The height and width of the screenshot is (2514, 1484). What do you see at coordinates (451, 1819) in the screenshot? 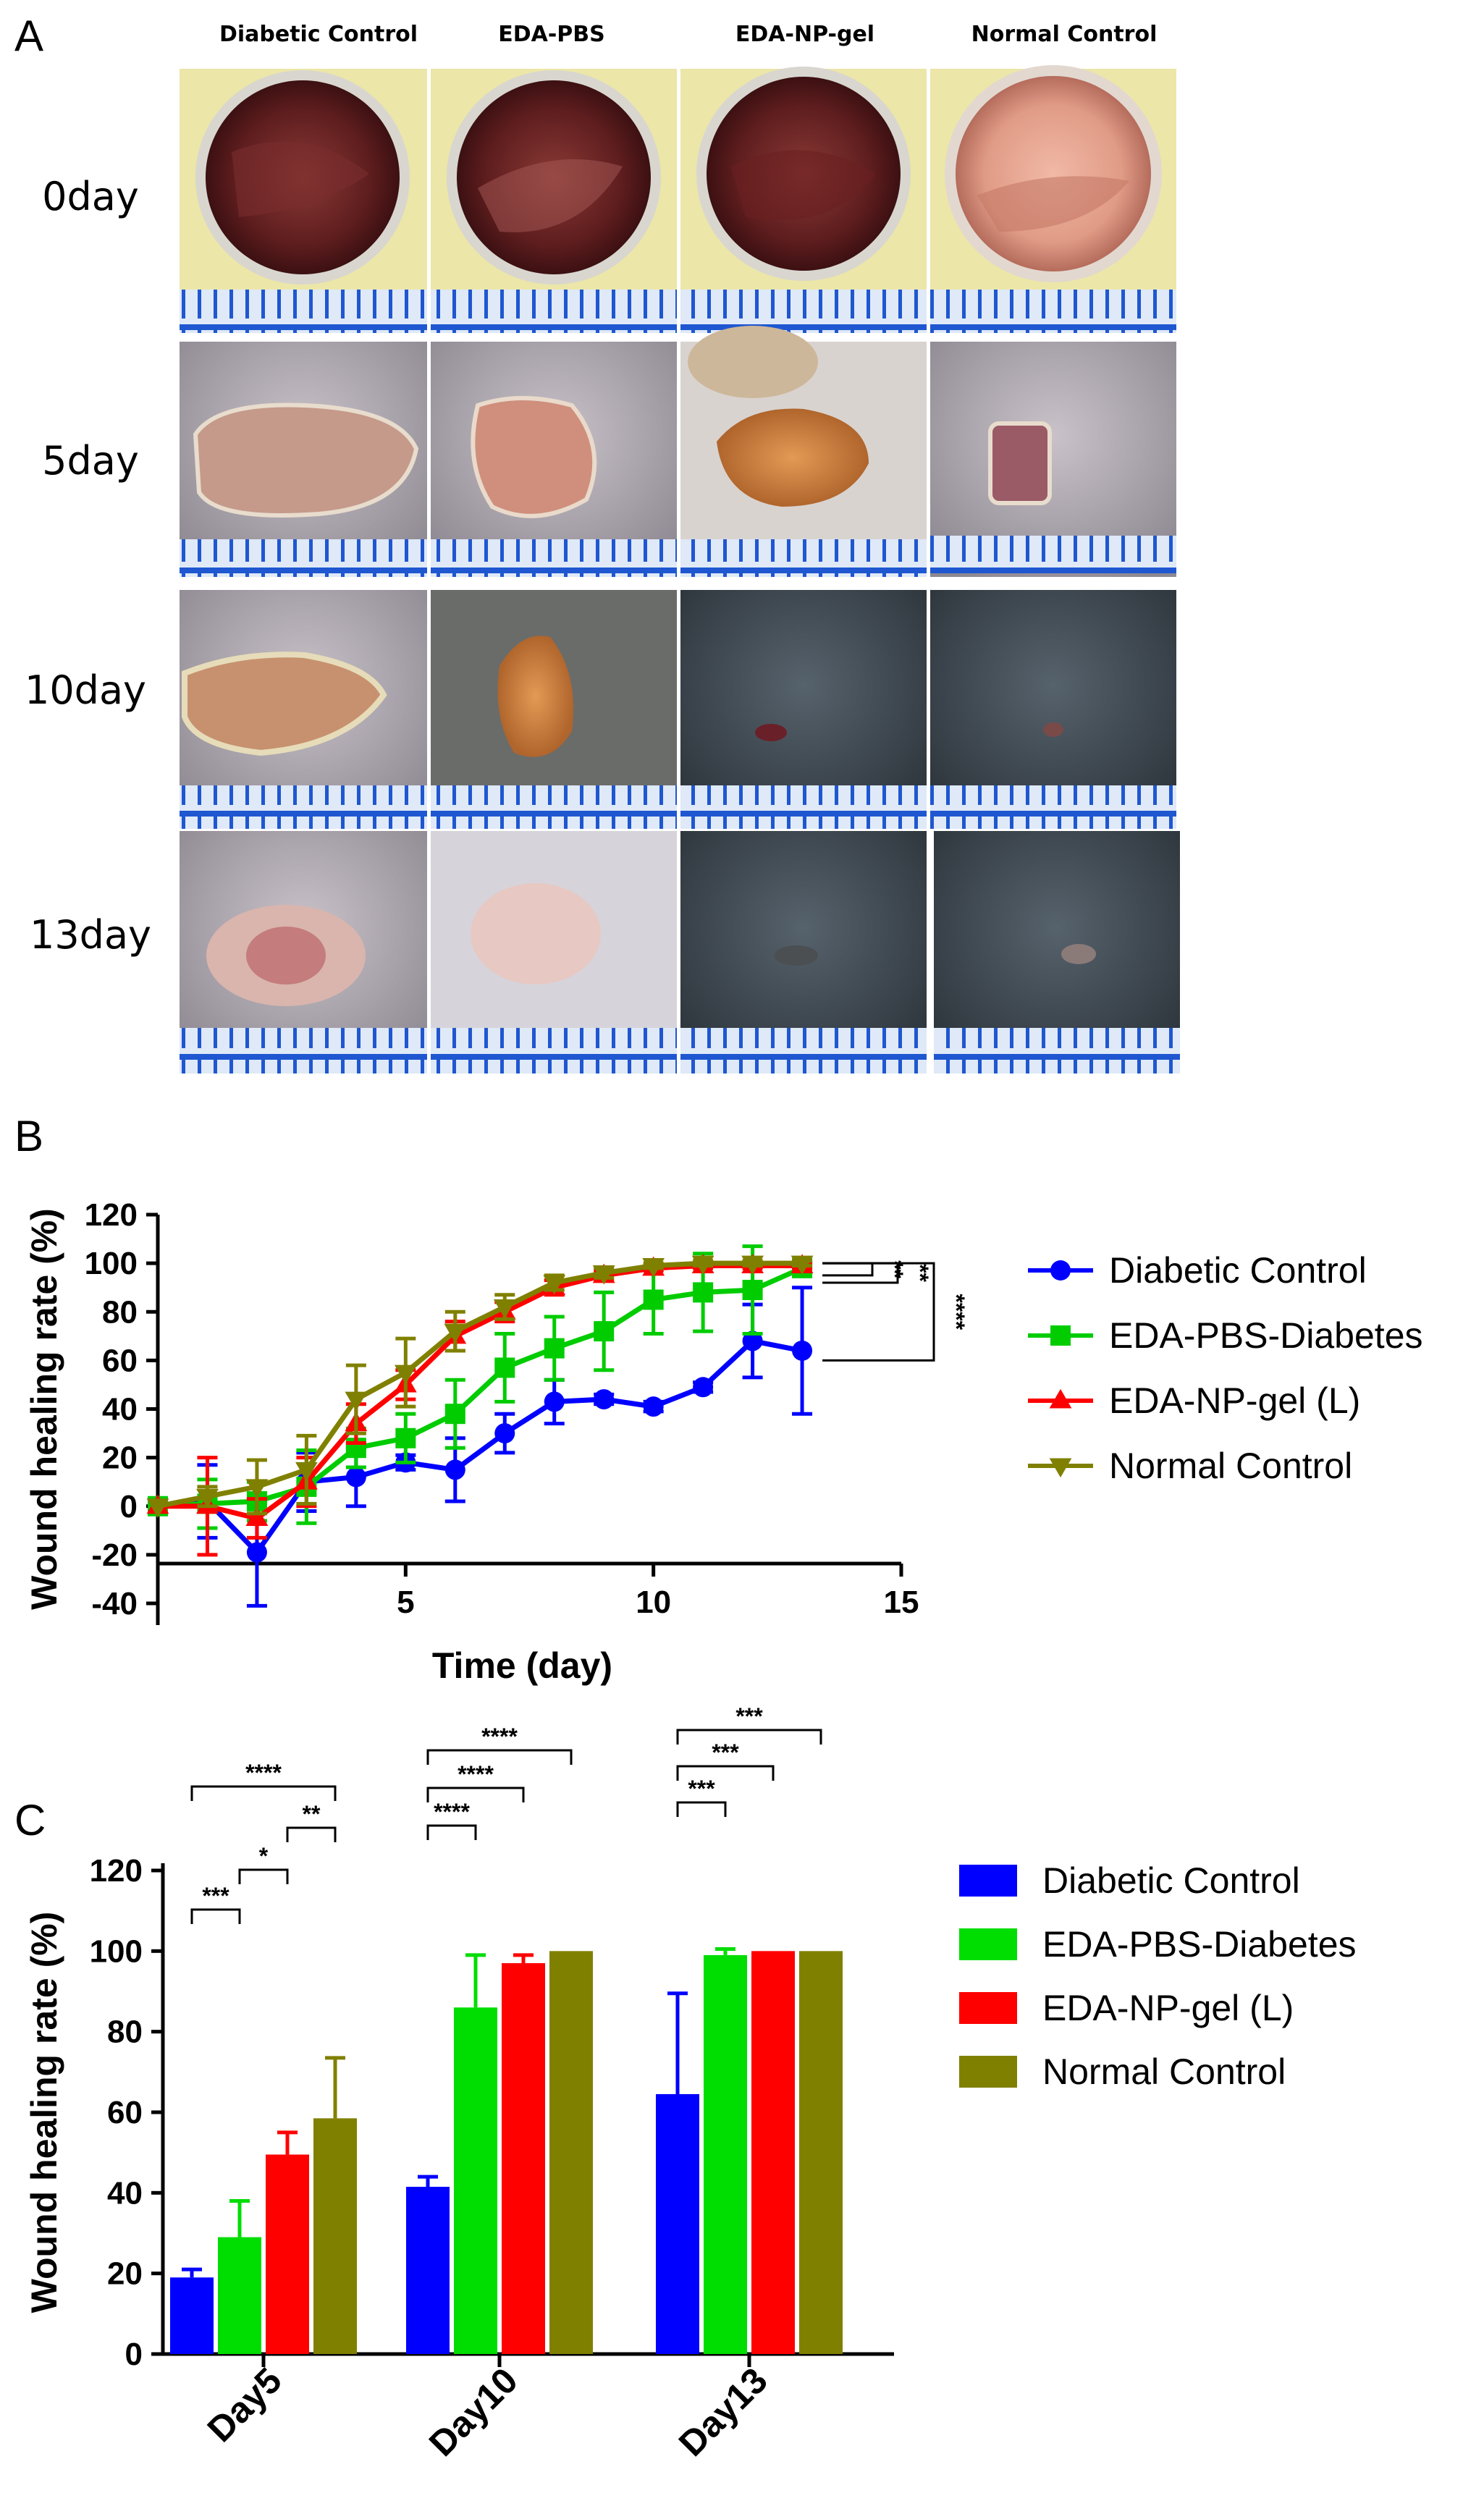
I see `significance-bracket-5: ****` at bounding box center [451, 1819].